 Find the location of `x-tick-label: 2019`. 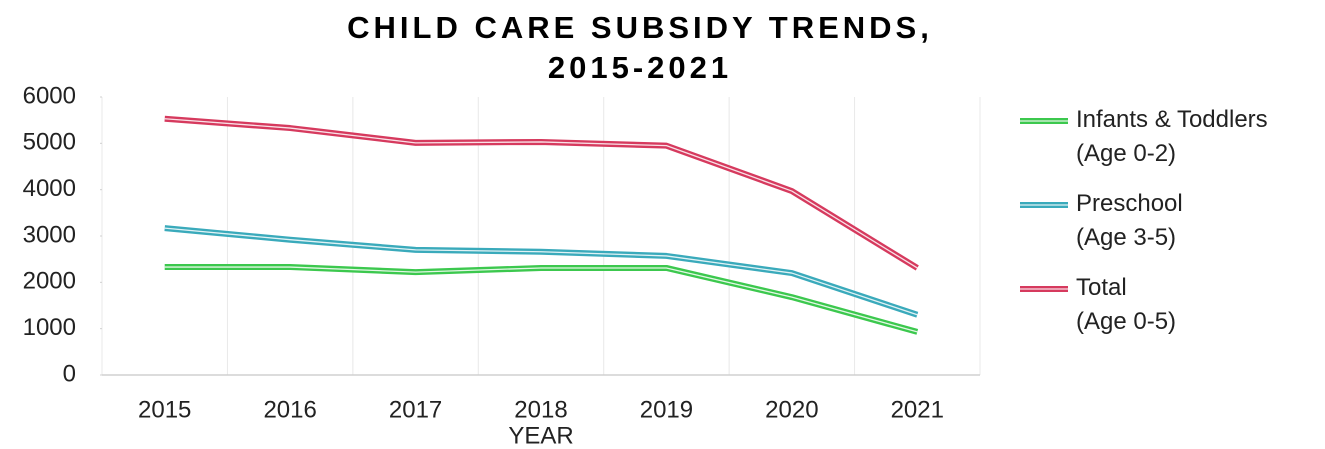

x-tick-label: 2019 is located at coordinates (666, 409).